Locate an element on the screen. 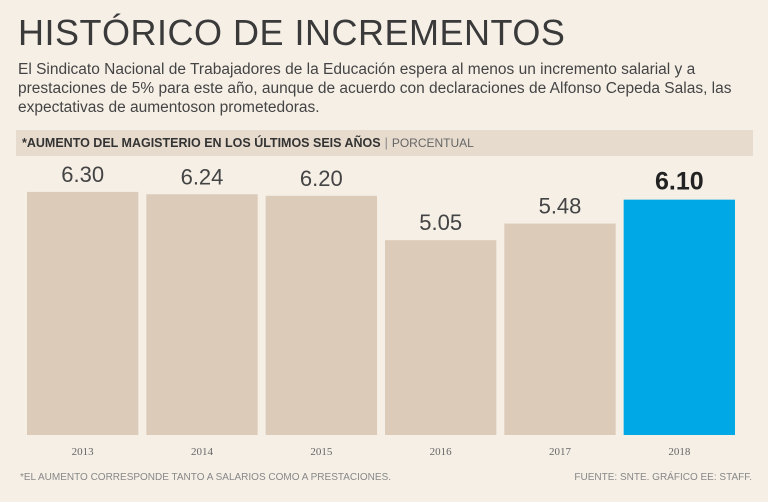 This screenshot has height=502, width=768. chart-header-unit: PORCENTUAL is located at coordinates (432, 143).